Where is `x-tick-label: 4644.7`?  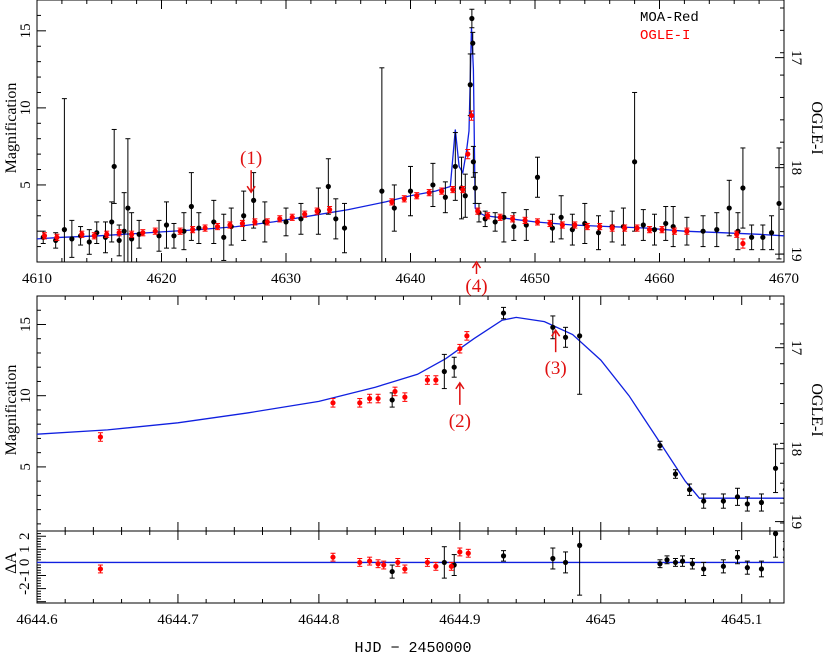
x-tick-label: 4644.7 is located at coordinates (178, 620).